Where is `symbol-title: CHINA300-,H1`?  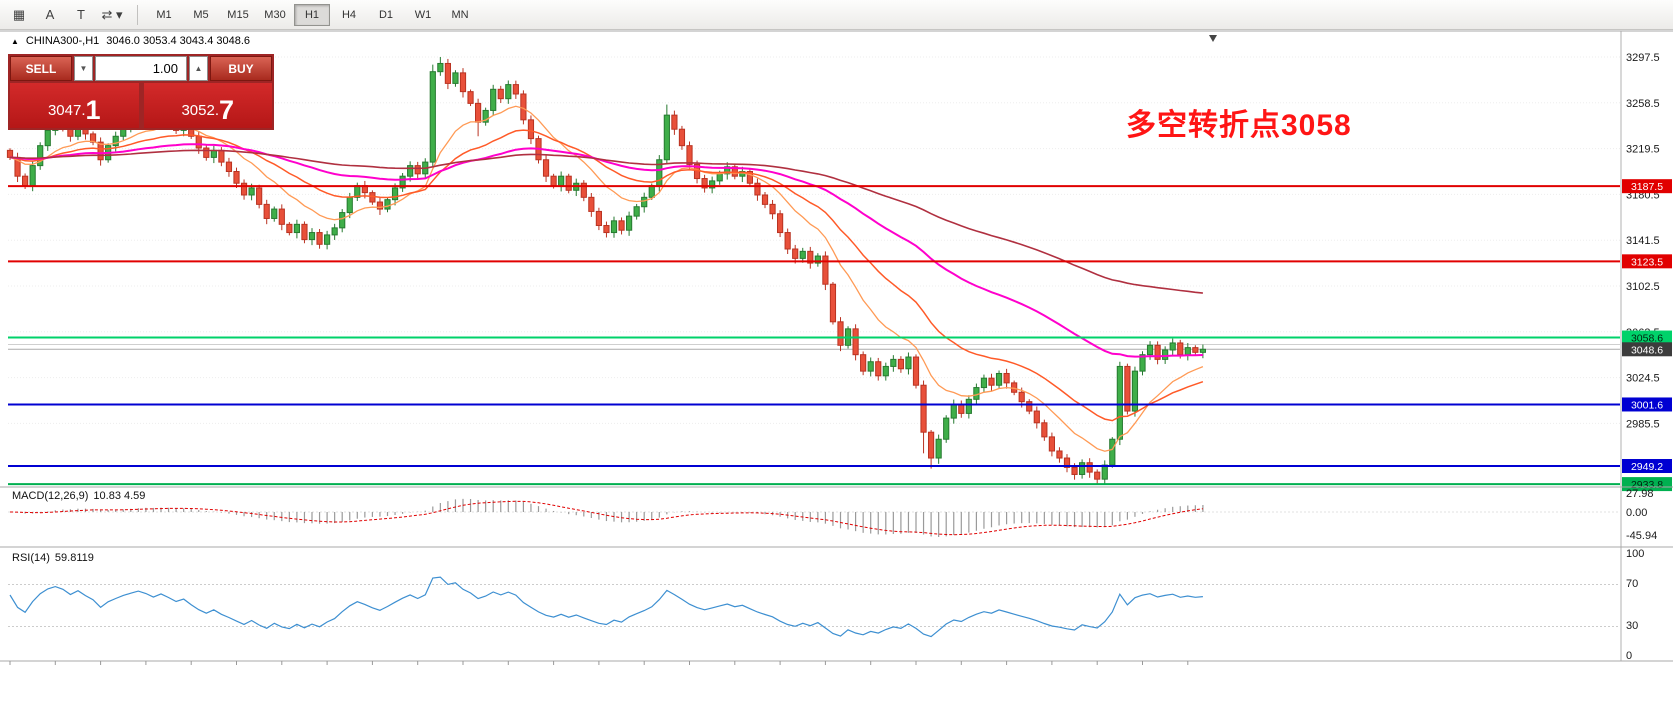 symbol-title: CHINA300-,H1 is located at coordinates (62, 41).